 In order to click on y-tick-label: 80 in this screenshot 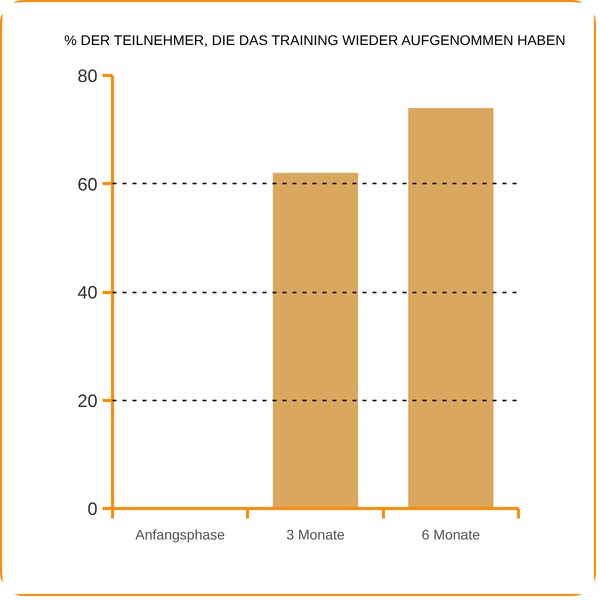, I will do `click(87, 76)`.